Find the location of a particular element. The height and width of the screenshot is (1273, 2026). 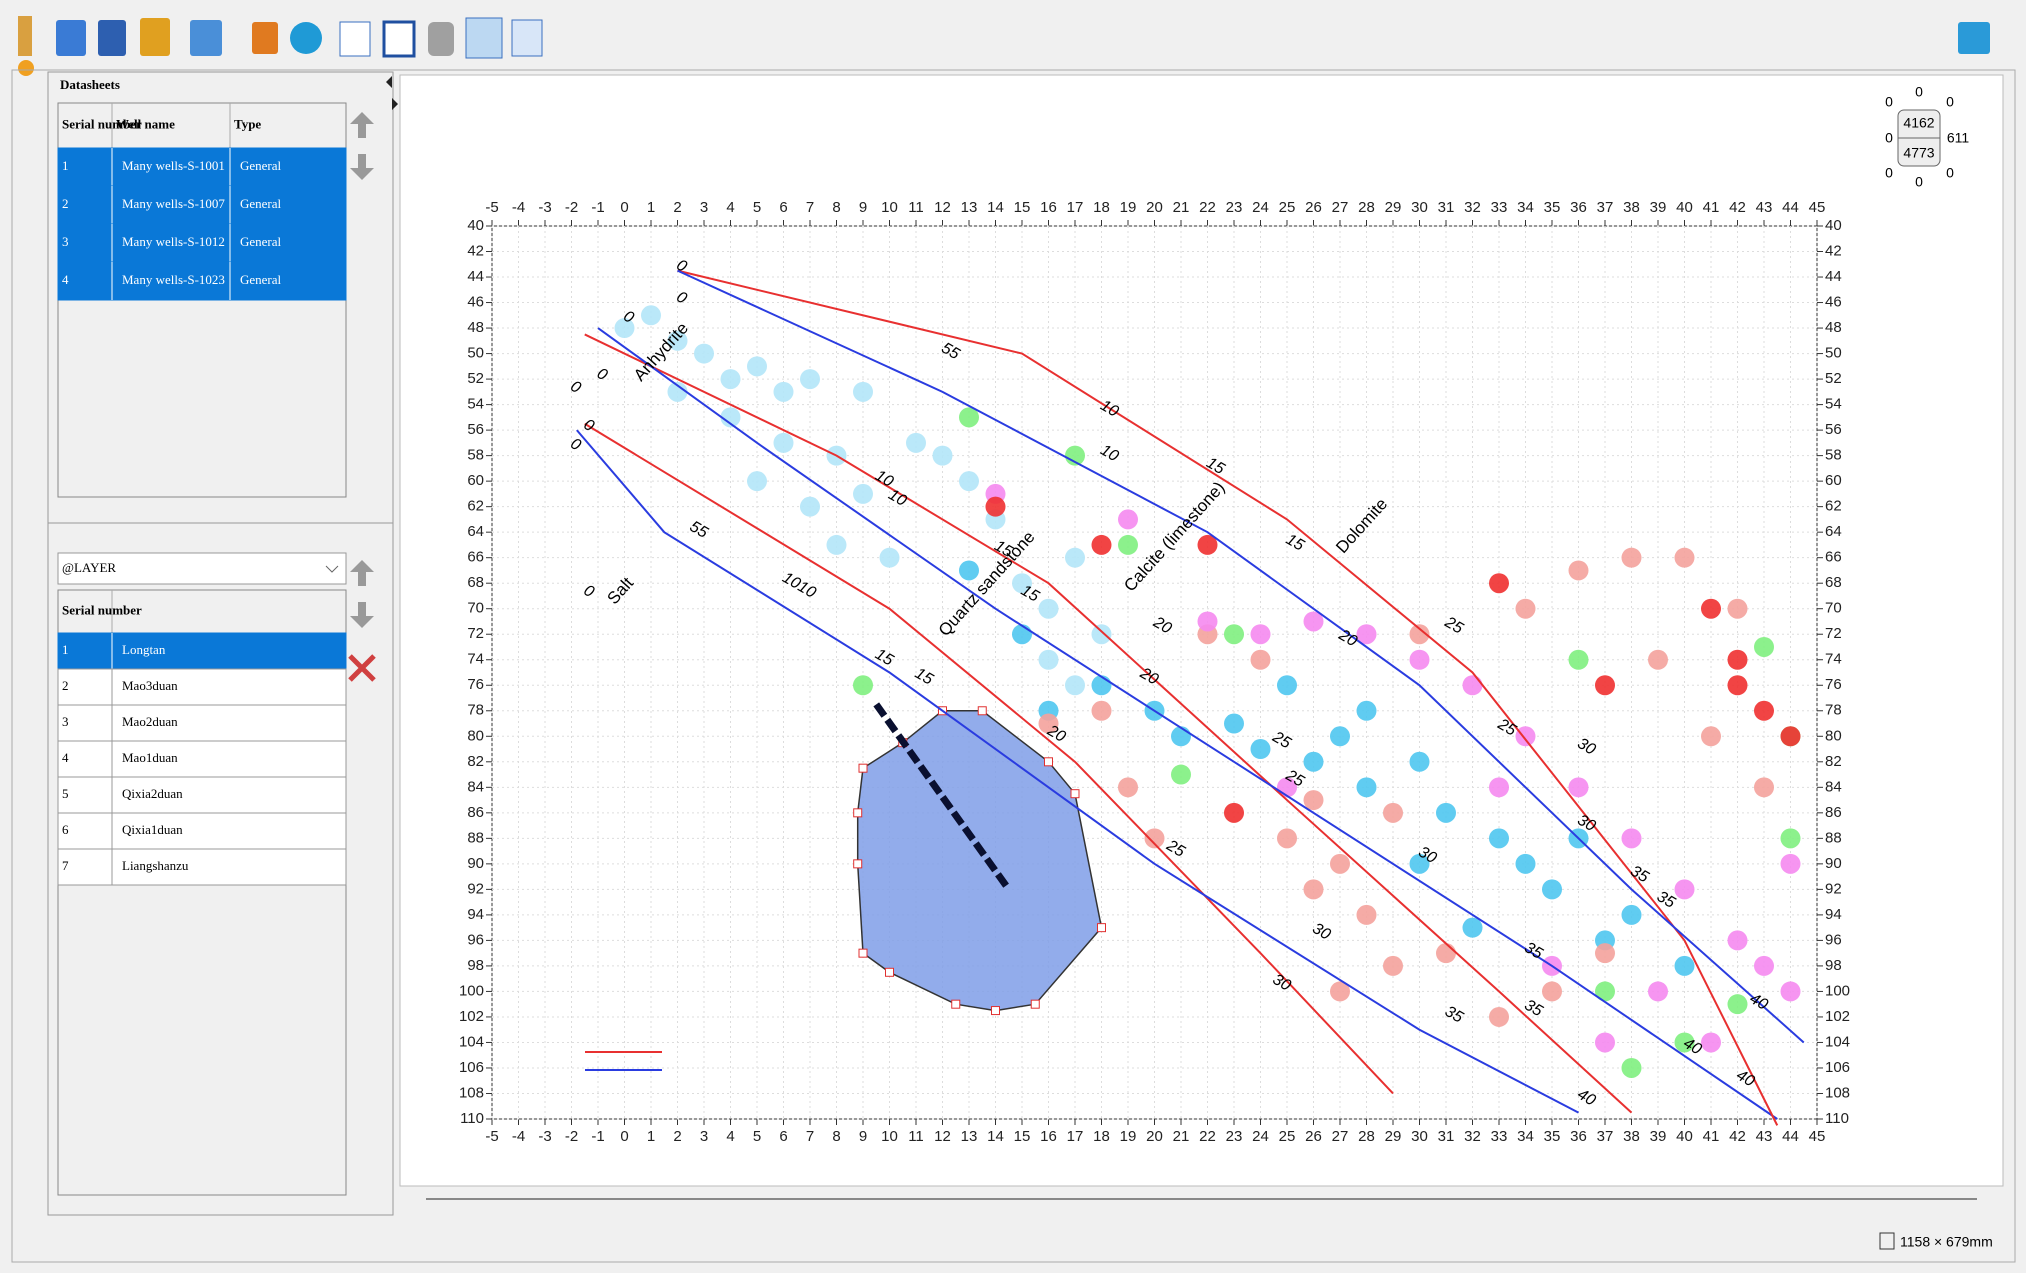

tool-chart is located at coordinates (527, 38).